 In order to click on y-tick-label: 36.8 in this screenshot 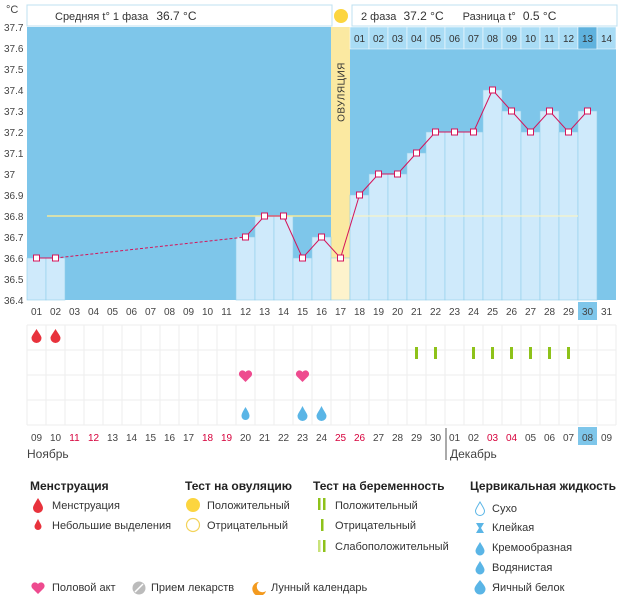, I will do `click(14, 217)`.